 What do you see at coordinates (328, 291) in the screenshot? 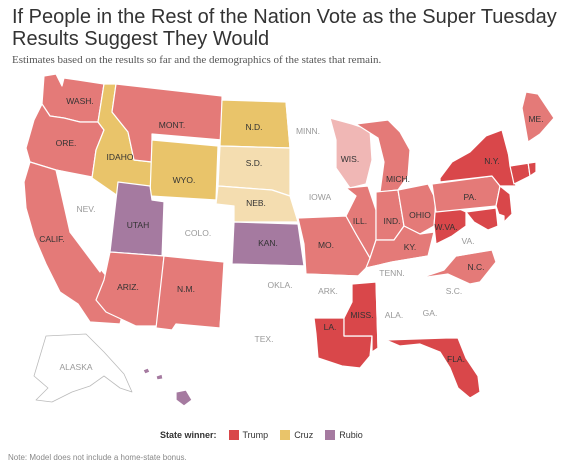
I see `label-ark: ARK.` at bounding box center [328, 291].